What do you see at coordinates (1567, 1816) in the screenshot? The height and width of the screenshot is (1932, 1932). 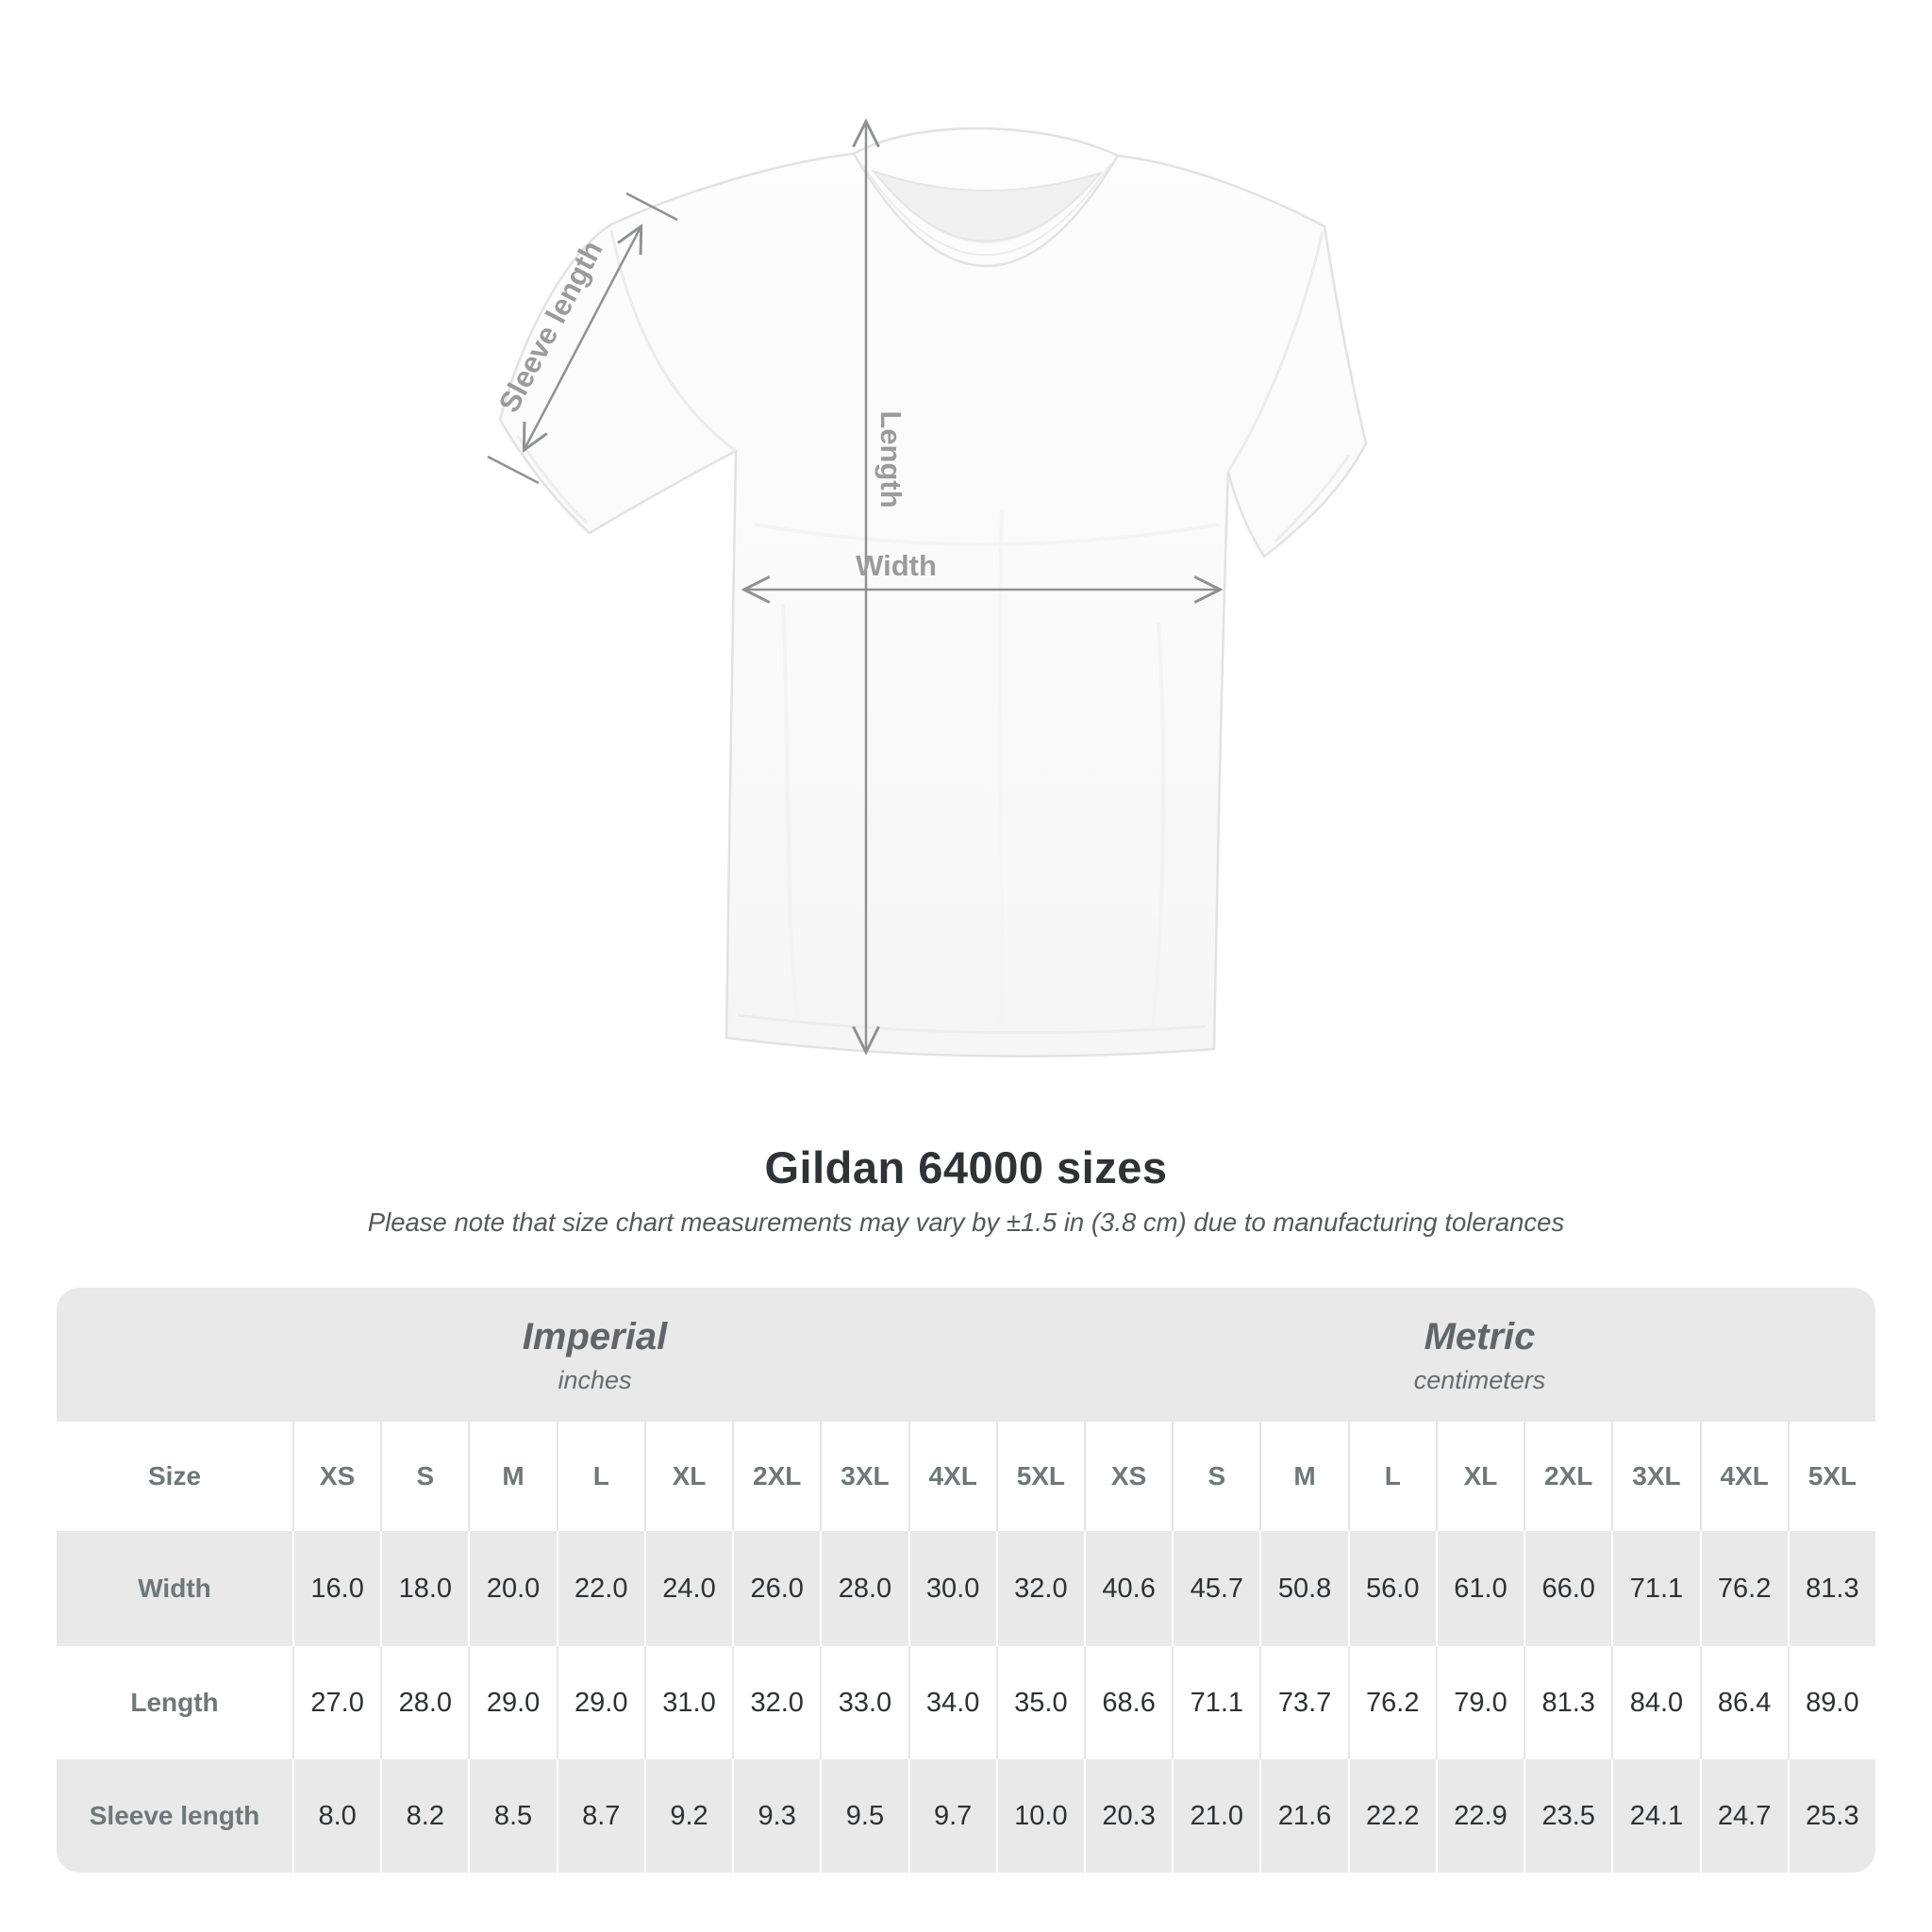 I see `cell: 23.5` at bounding box center [1567, 1816].